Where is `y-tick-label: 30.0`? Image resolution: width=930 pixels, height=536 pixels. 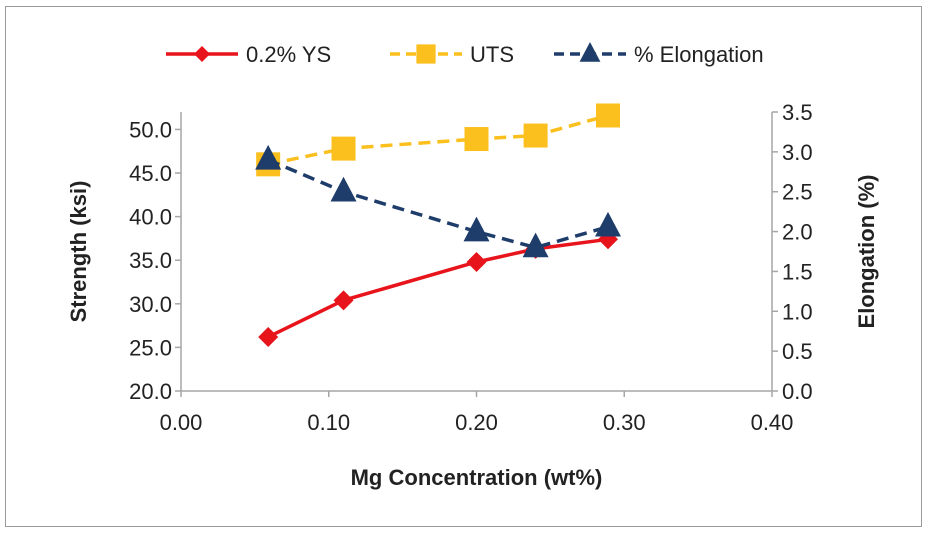
y-tick-label: 30.0 is located at coordinates (150, 304).